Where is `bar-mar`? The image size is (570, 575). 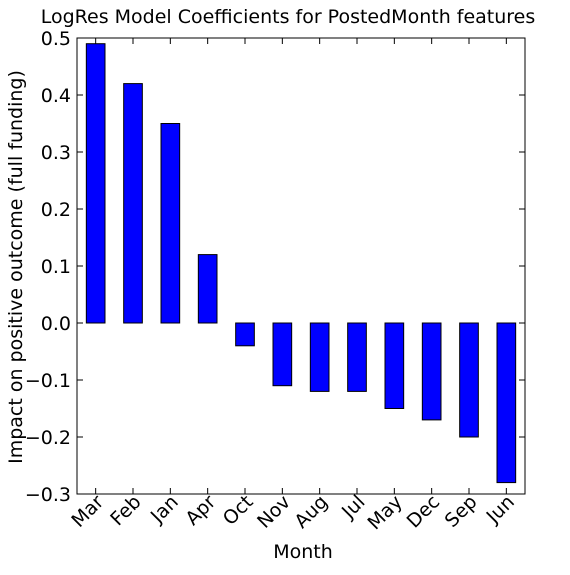
bar-mar is located at coordinates (95, 183).